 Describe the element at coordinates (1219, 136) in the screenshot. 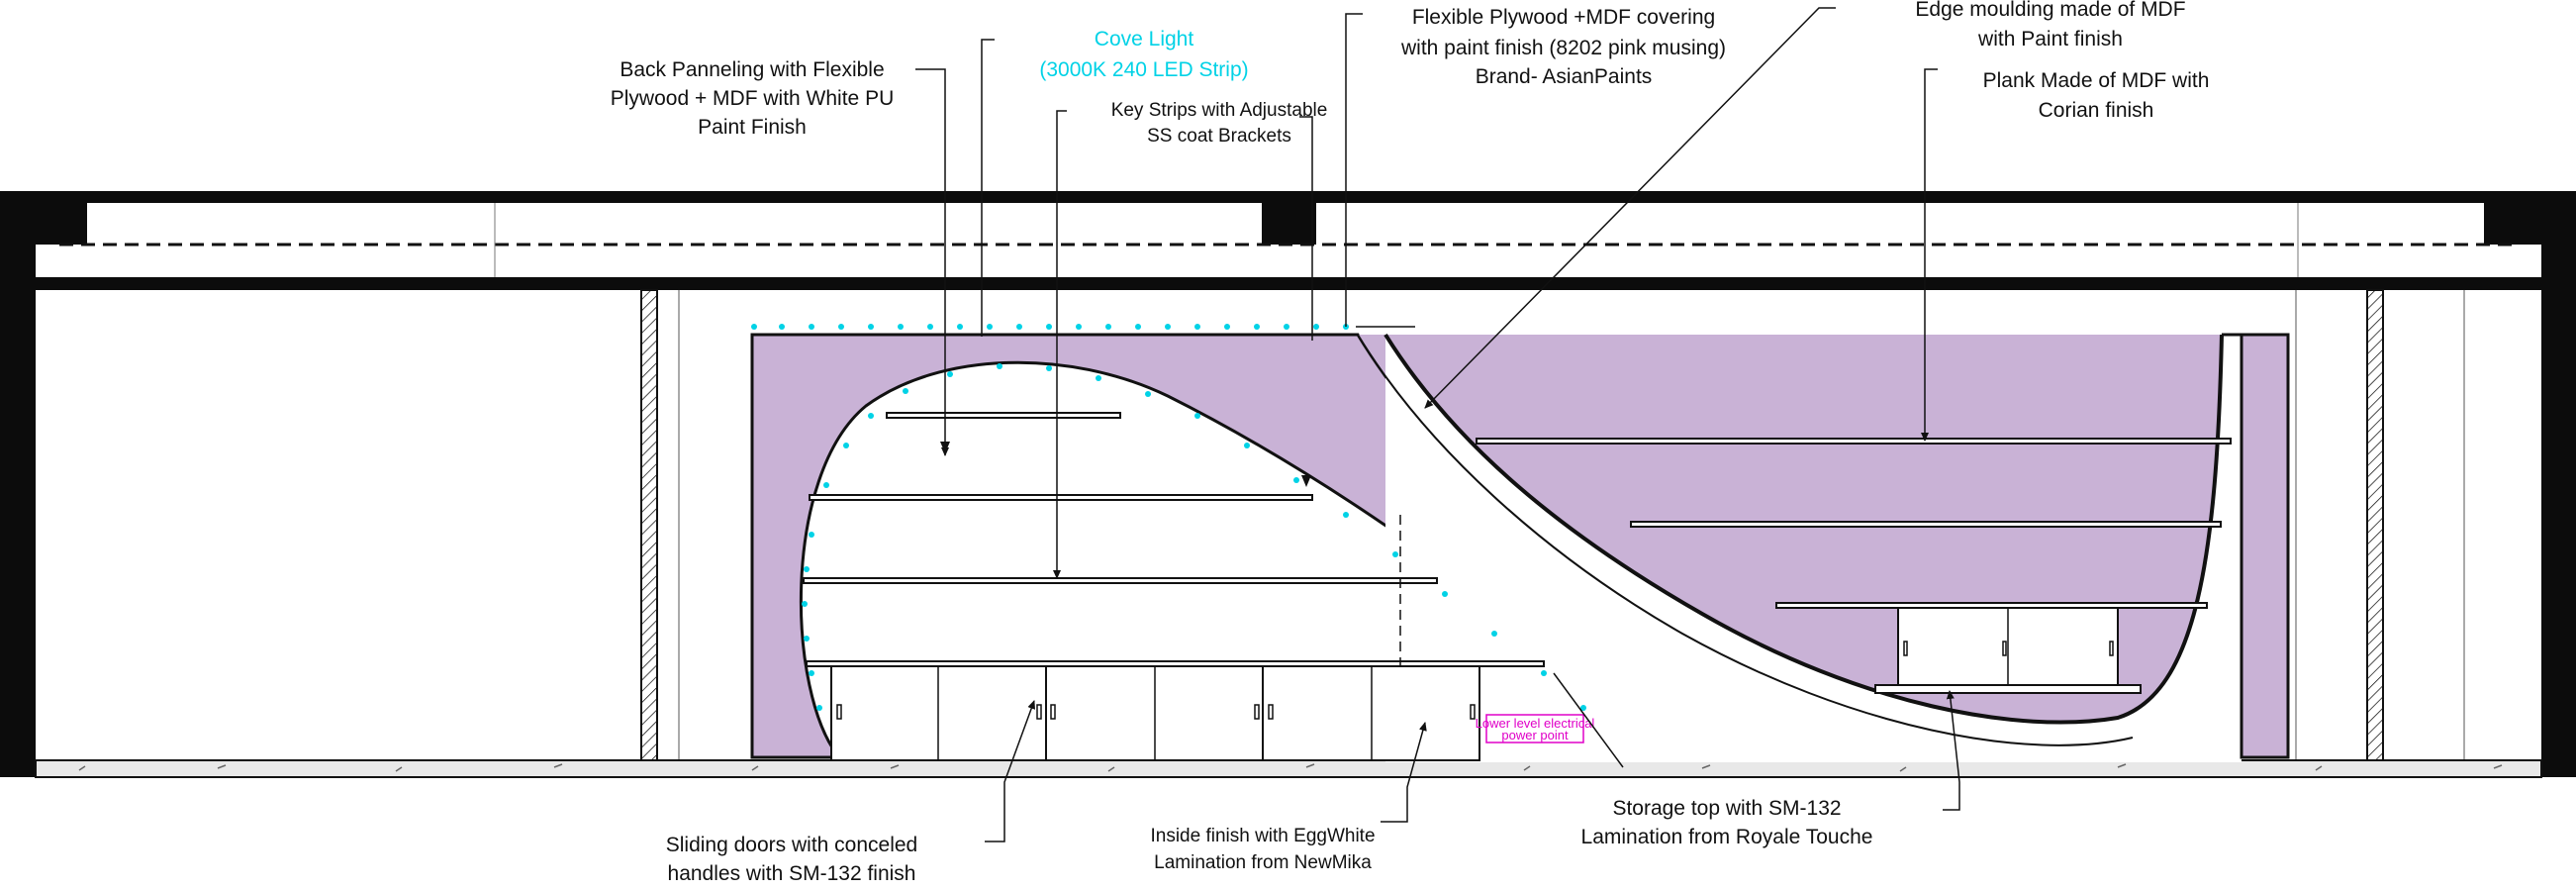

I see `key-strips-line-2: SS coat Brackets` at that location.